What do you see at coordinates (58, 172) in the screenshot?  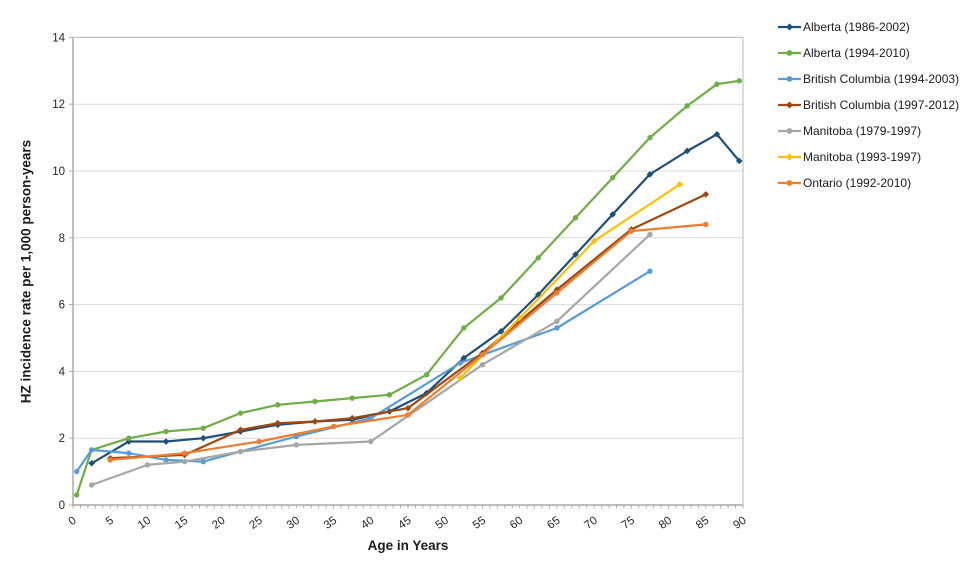 I see `y-tick-label: 10` at bounding box center [58, 172].